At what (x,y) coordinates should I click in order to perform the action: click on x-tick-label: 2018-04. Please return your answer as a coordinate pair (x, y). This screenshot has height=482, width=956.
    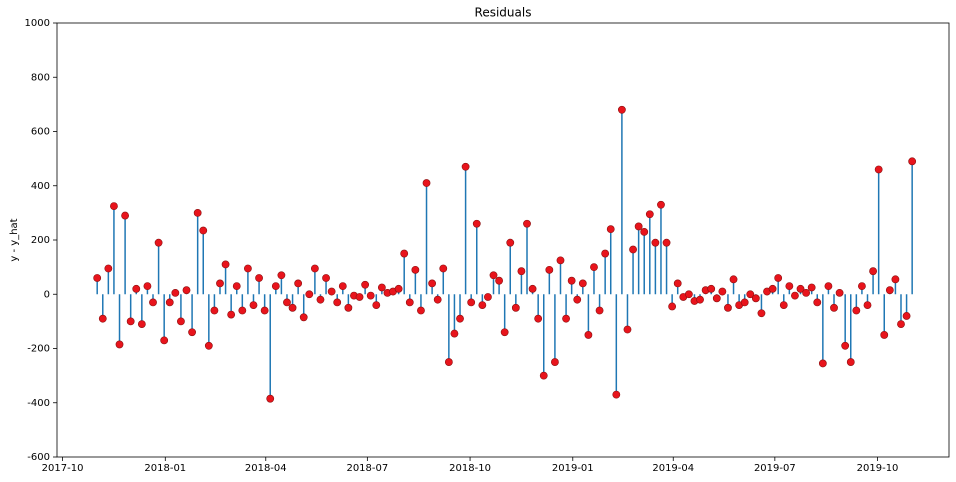
    Looking at the image, I should click on (266, 468).